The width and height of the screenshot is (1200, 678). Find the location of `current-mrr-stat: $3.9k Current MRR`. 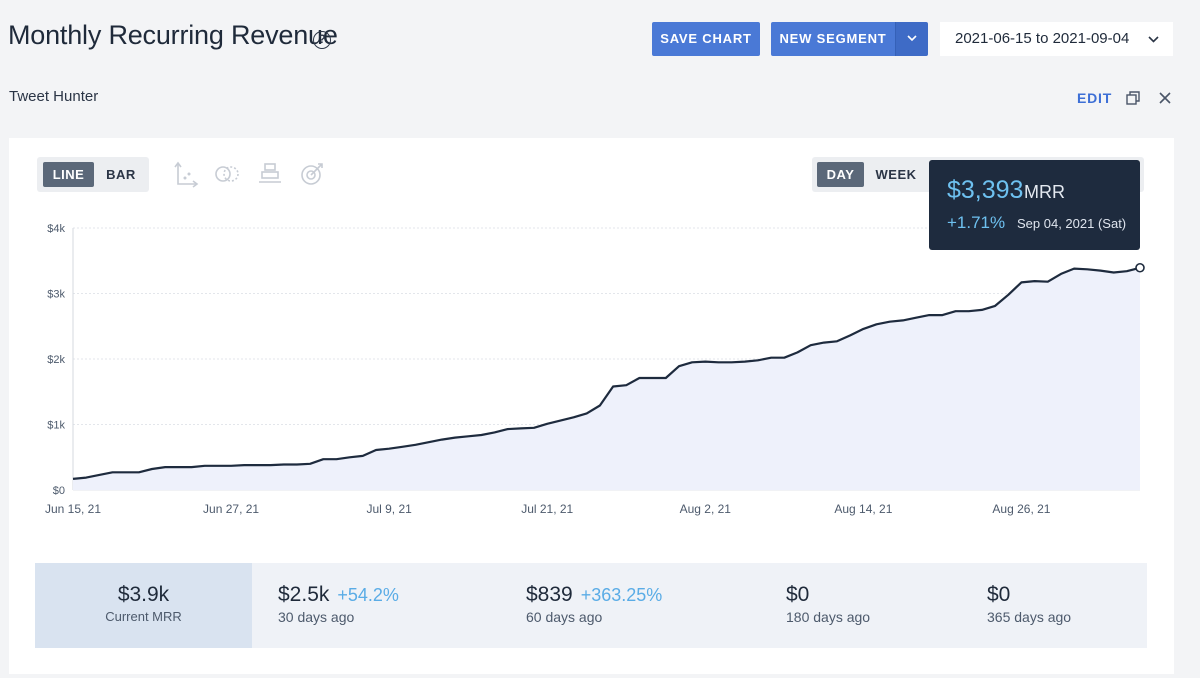

current-mrr-stat: $3.9k Current MRR is located at coordinates (143, 605).